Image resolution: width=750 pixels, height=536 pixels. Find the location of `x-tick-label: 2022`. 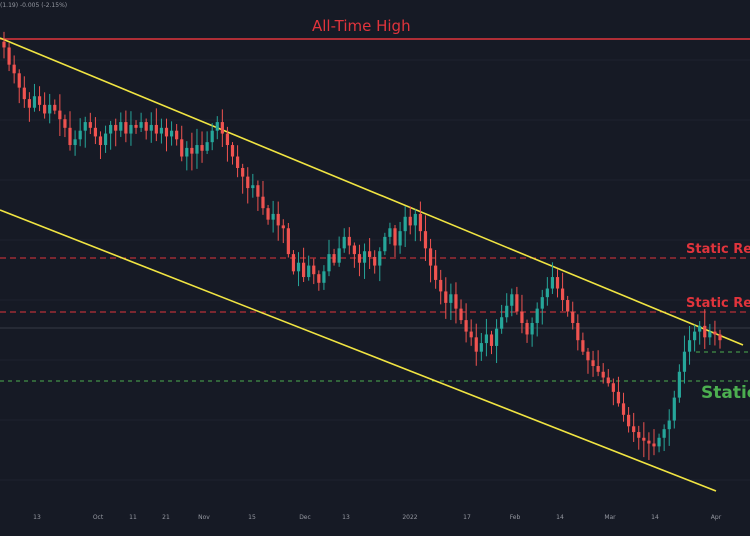

x-tick-label: 2022 is located at coordinates (409, 517).